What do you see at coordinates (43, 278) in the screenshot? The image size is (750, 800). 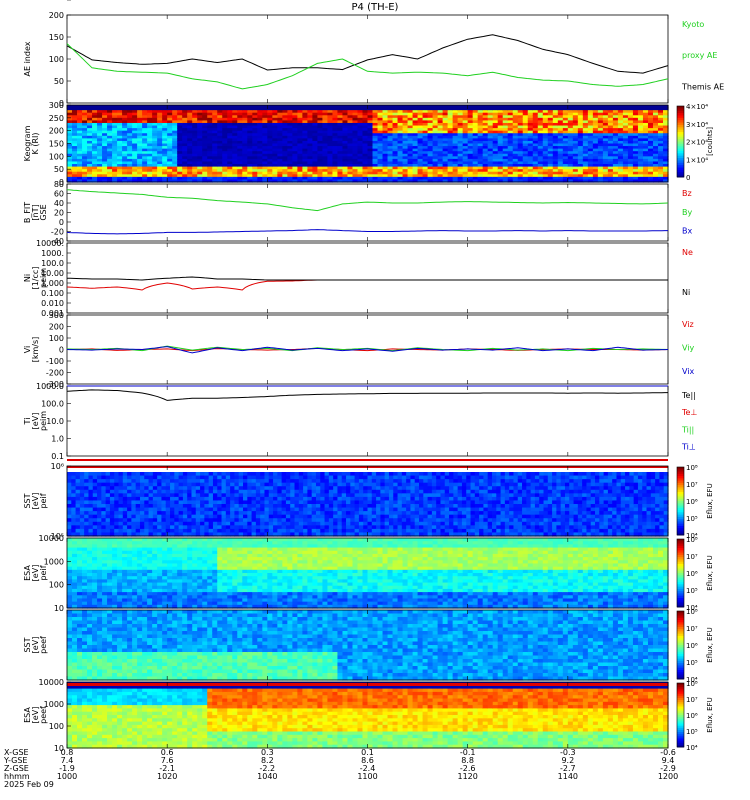 I see `ni-ylabel: peim` at bounding box center [43, 278].